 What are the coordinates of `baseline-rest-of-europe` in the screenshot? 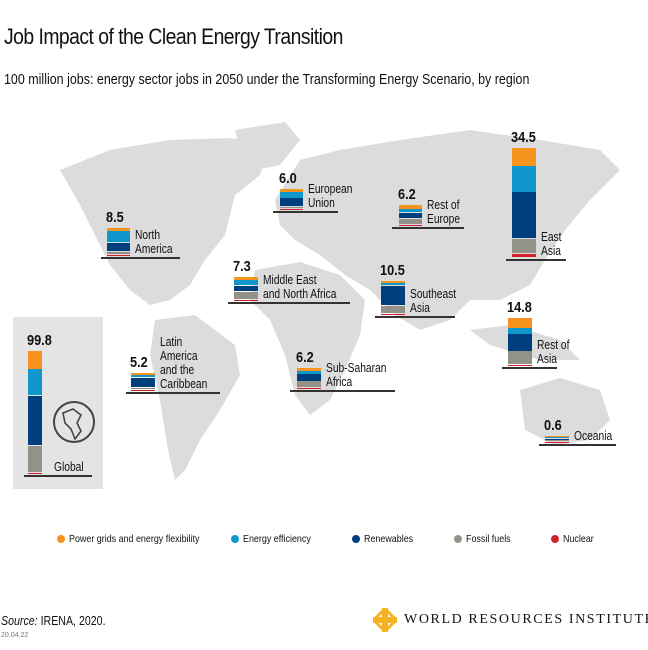 It's located at (428, 228).